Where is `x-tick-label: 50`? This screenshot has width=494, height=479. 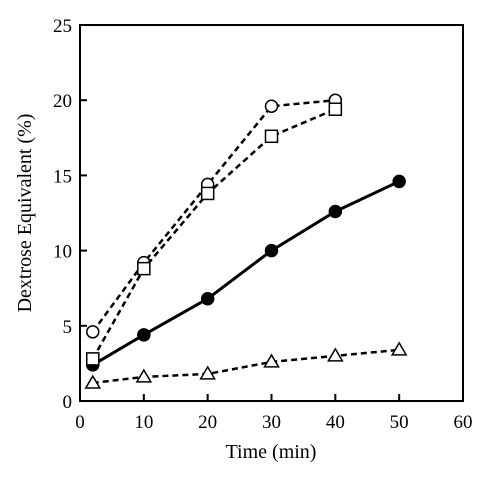
x-tick-label: 50 is located at coordinates (399, 422).